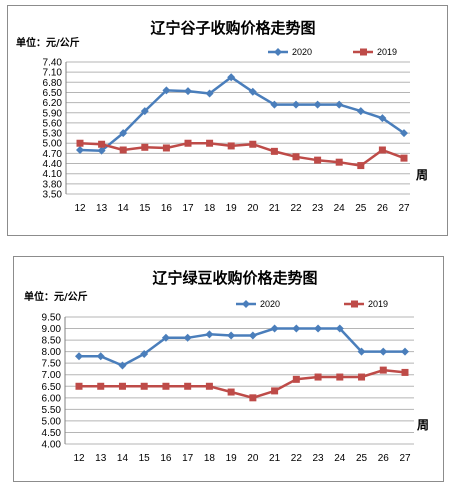 The height and width of the screenshot is (488, 458). I want to click on y-tick-label: 4.00, so click(52, 445).